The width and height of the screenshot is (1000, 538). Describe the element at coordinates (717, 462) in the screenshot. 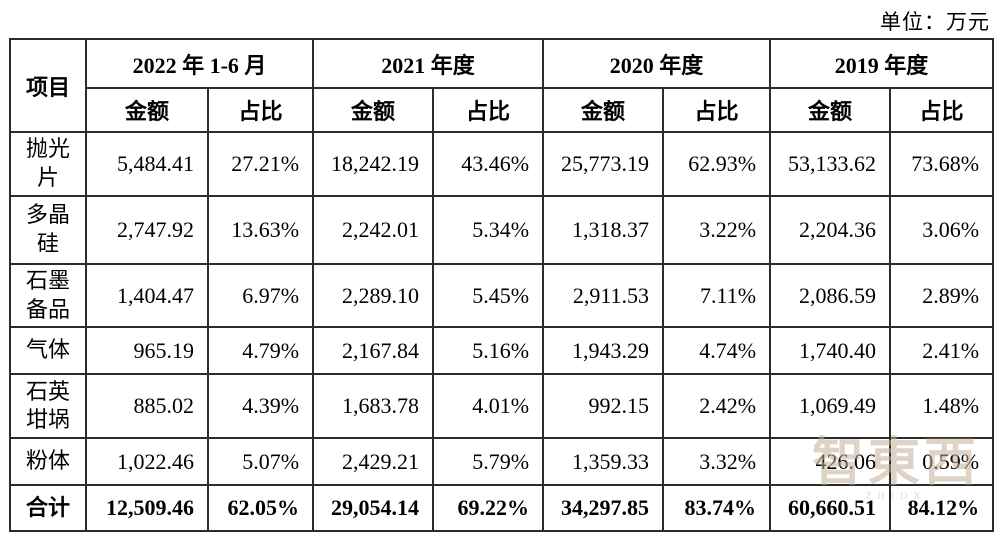

I see `ratio-cell: 3.32%` at that location.